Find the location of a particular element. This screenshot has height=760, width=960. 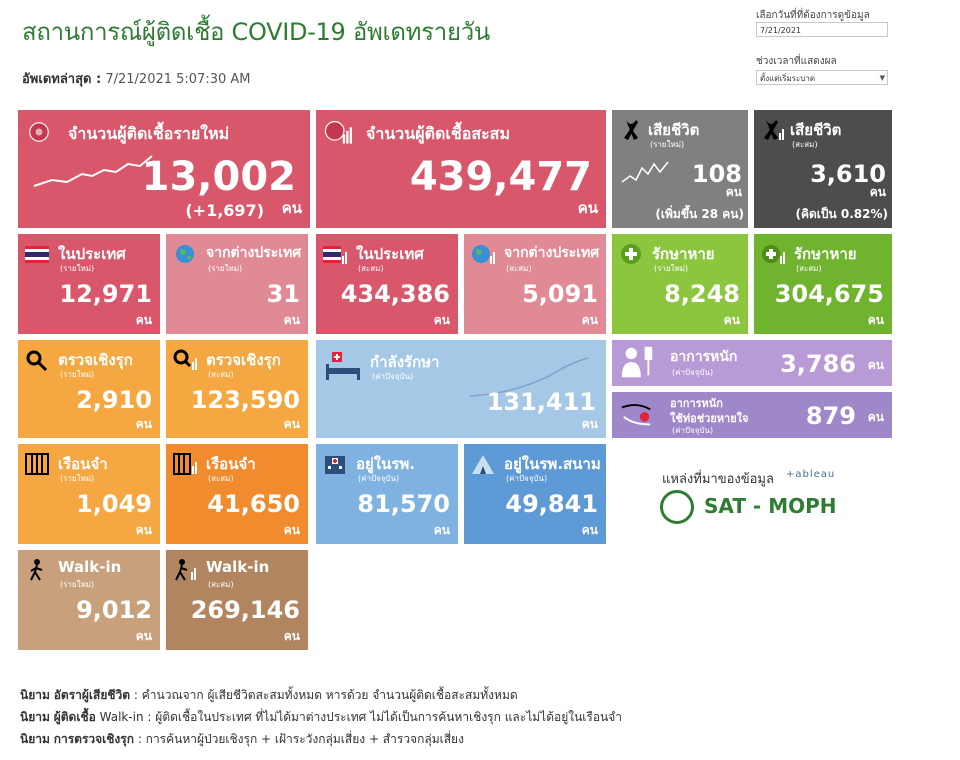

card-value: 2,910 is located at coordinates (114, 400).